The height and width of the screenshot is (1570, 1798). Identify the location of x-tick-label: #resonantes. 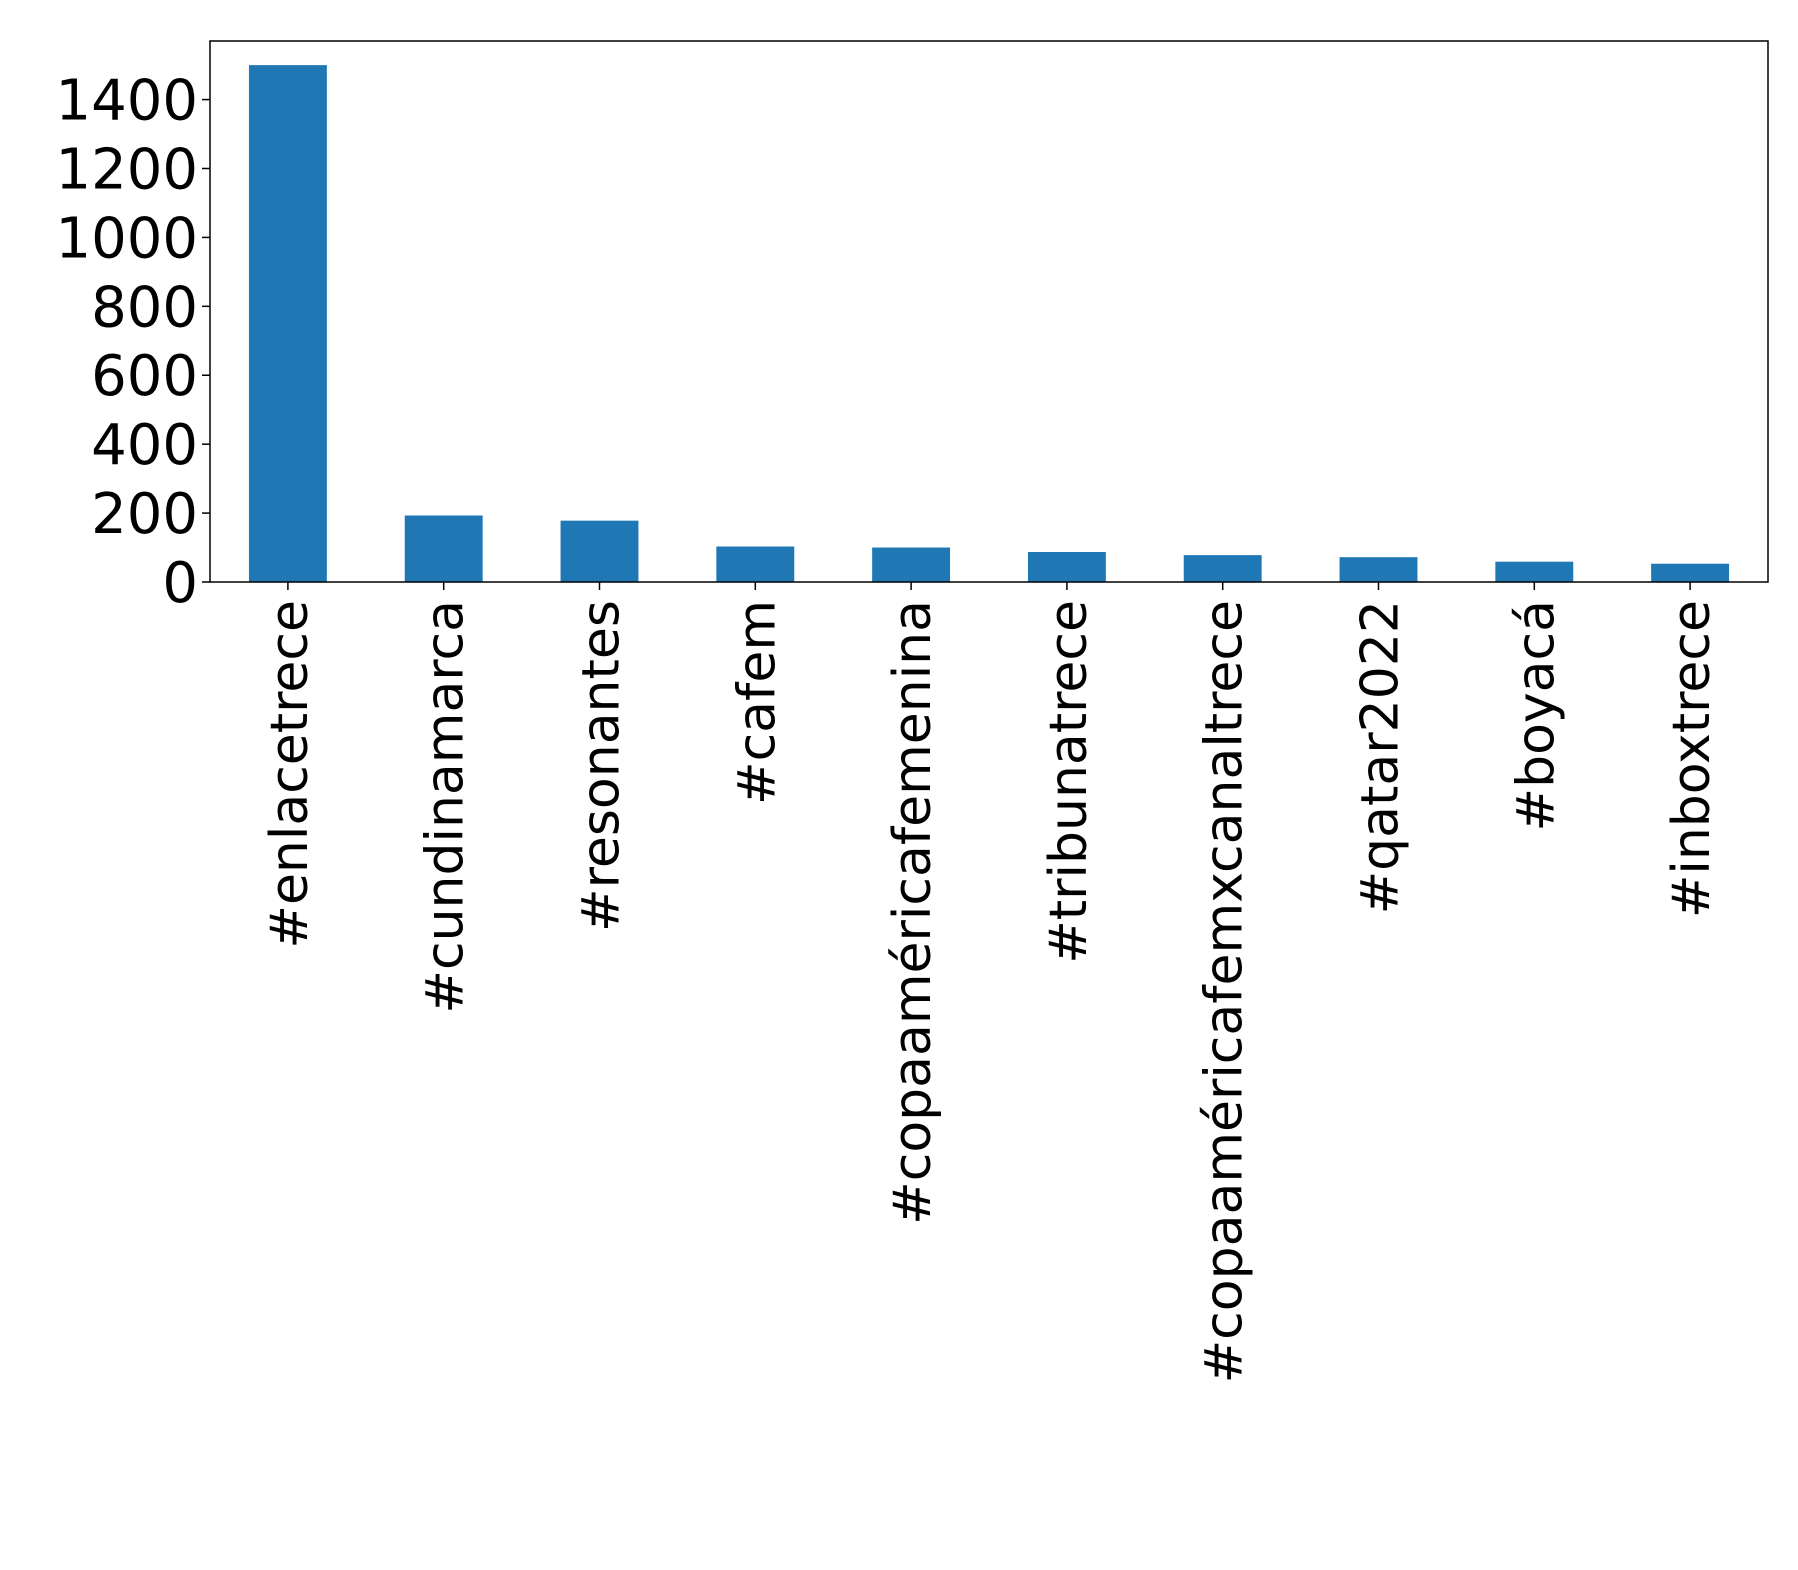
(602, 766).